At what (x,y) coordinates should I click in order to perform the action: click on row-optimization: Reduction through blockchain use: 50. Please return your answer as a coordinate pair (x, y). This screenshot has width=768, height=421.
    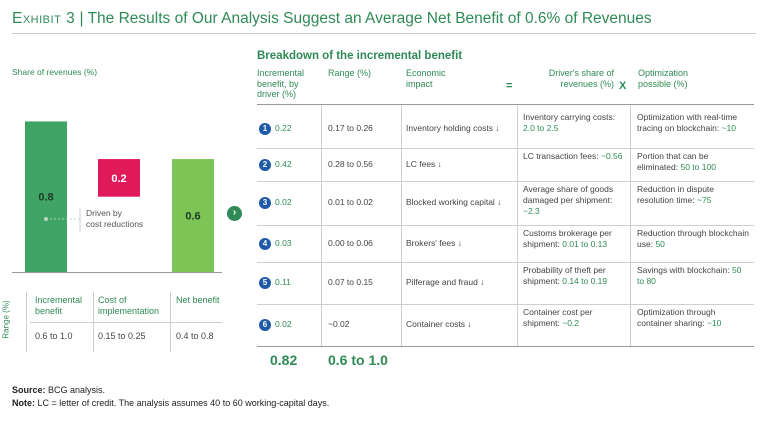
    Looking at the image, I should click on (693, 239).